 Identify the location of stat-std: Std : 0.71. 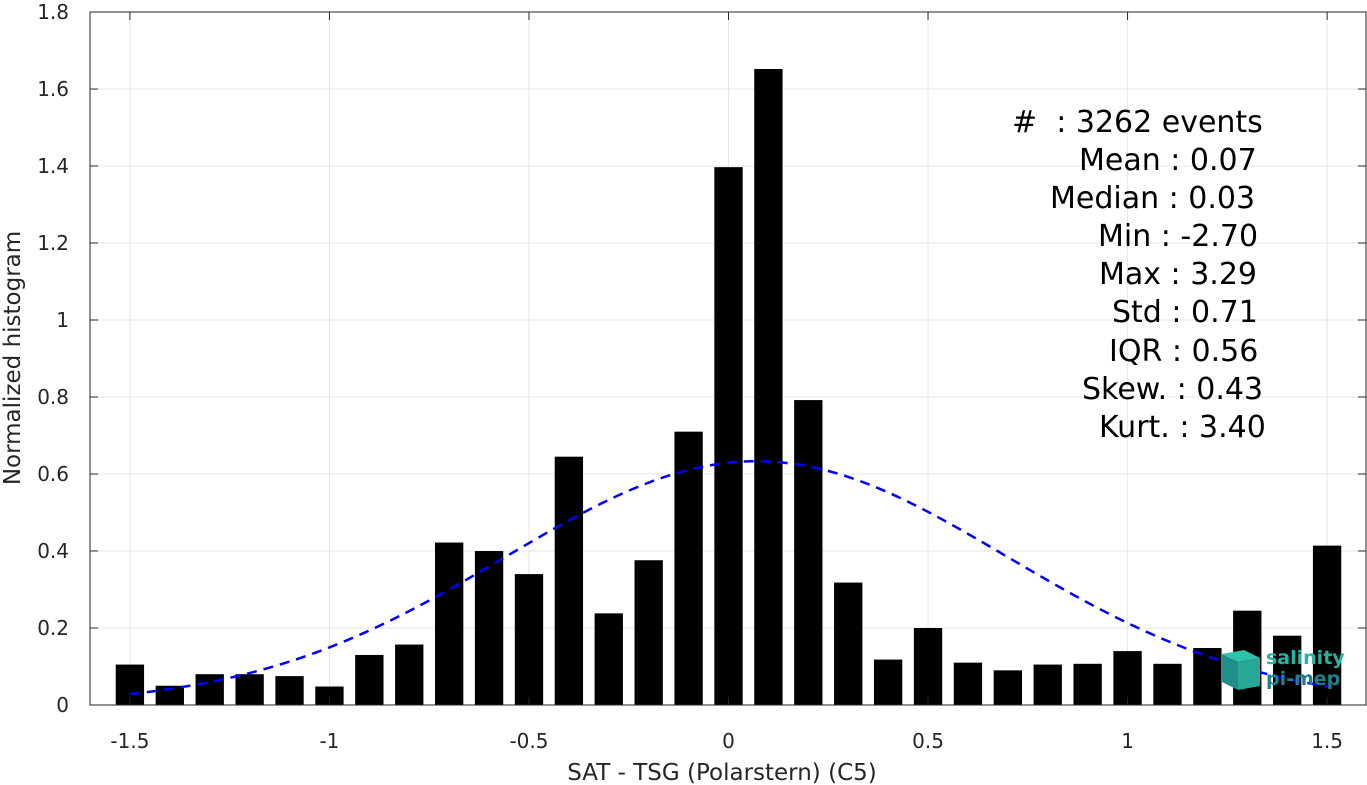
(1185, 312).